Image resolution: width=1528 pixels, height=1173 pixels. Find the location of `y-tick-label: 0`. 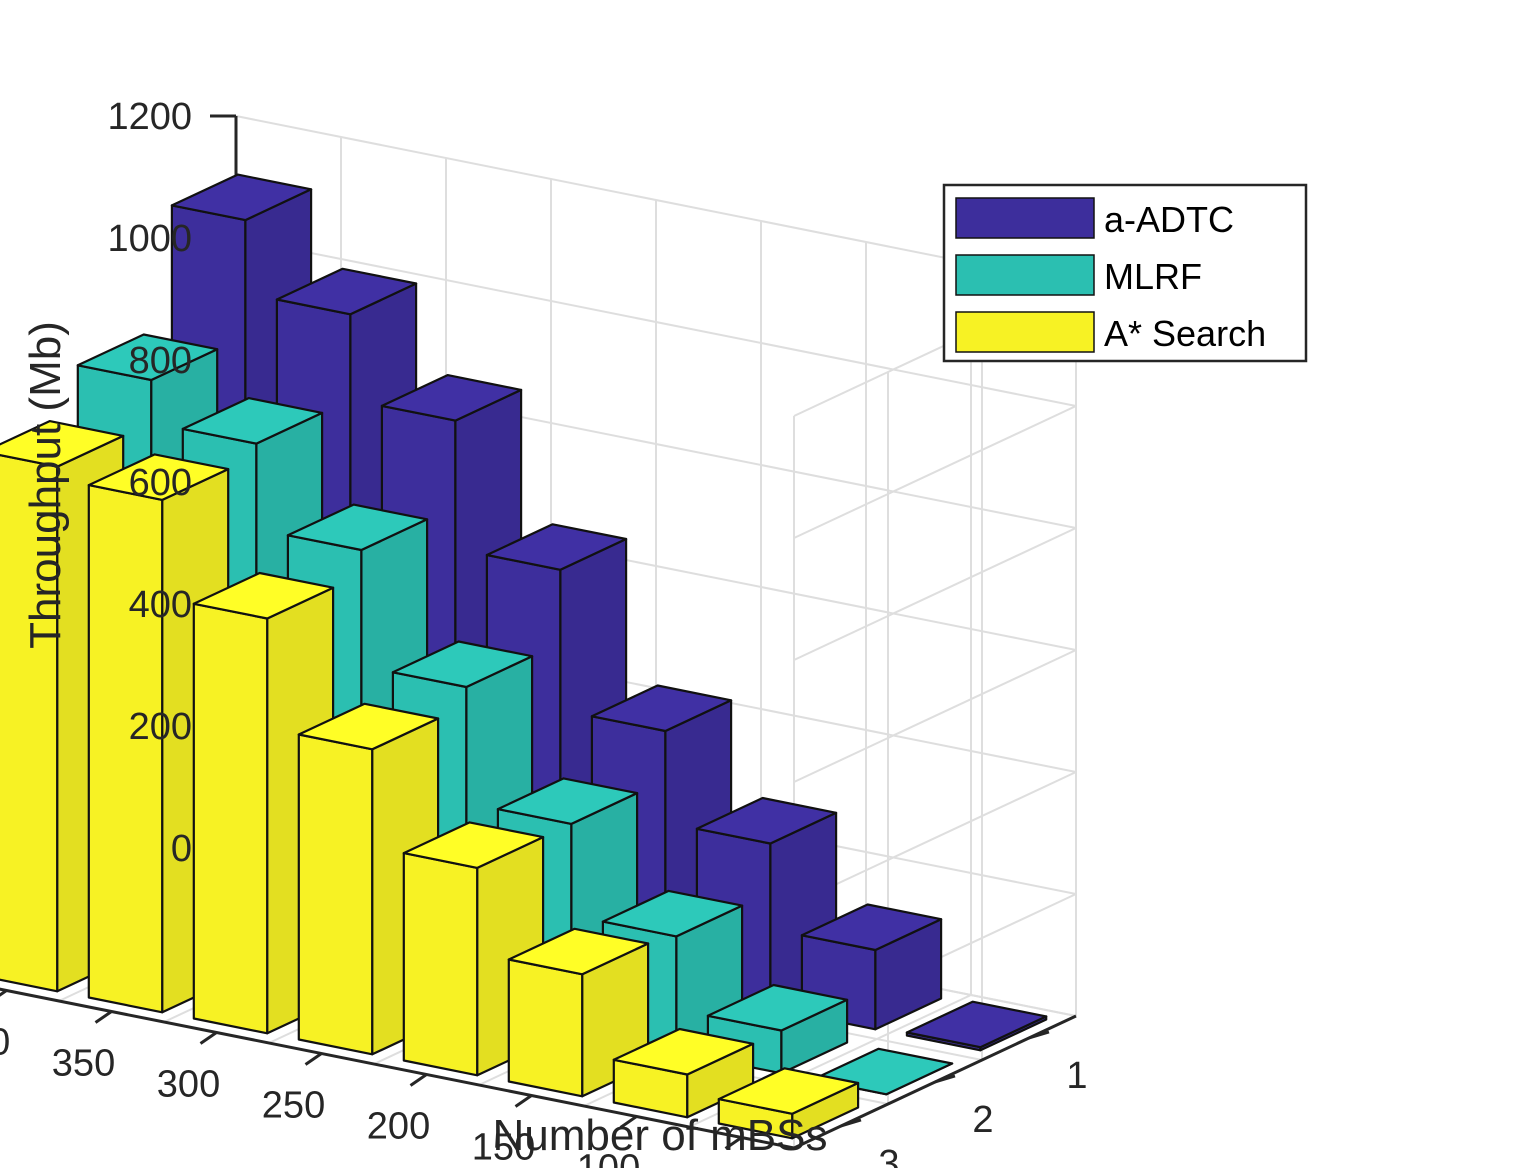

y-tick-label: 0 is located at coordinates (181, 849).